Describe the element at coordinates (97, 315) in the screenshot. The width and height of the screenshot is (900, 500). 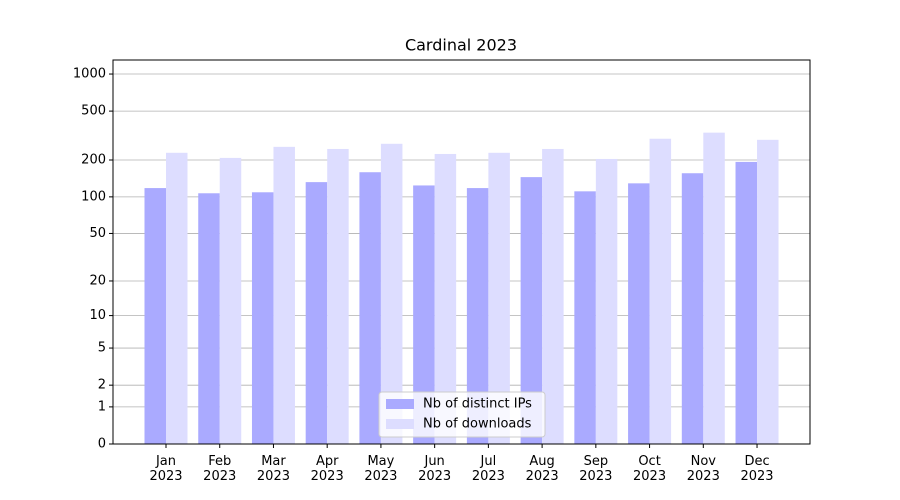
I see `y-tick-label: 10` at that location.